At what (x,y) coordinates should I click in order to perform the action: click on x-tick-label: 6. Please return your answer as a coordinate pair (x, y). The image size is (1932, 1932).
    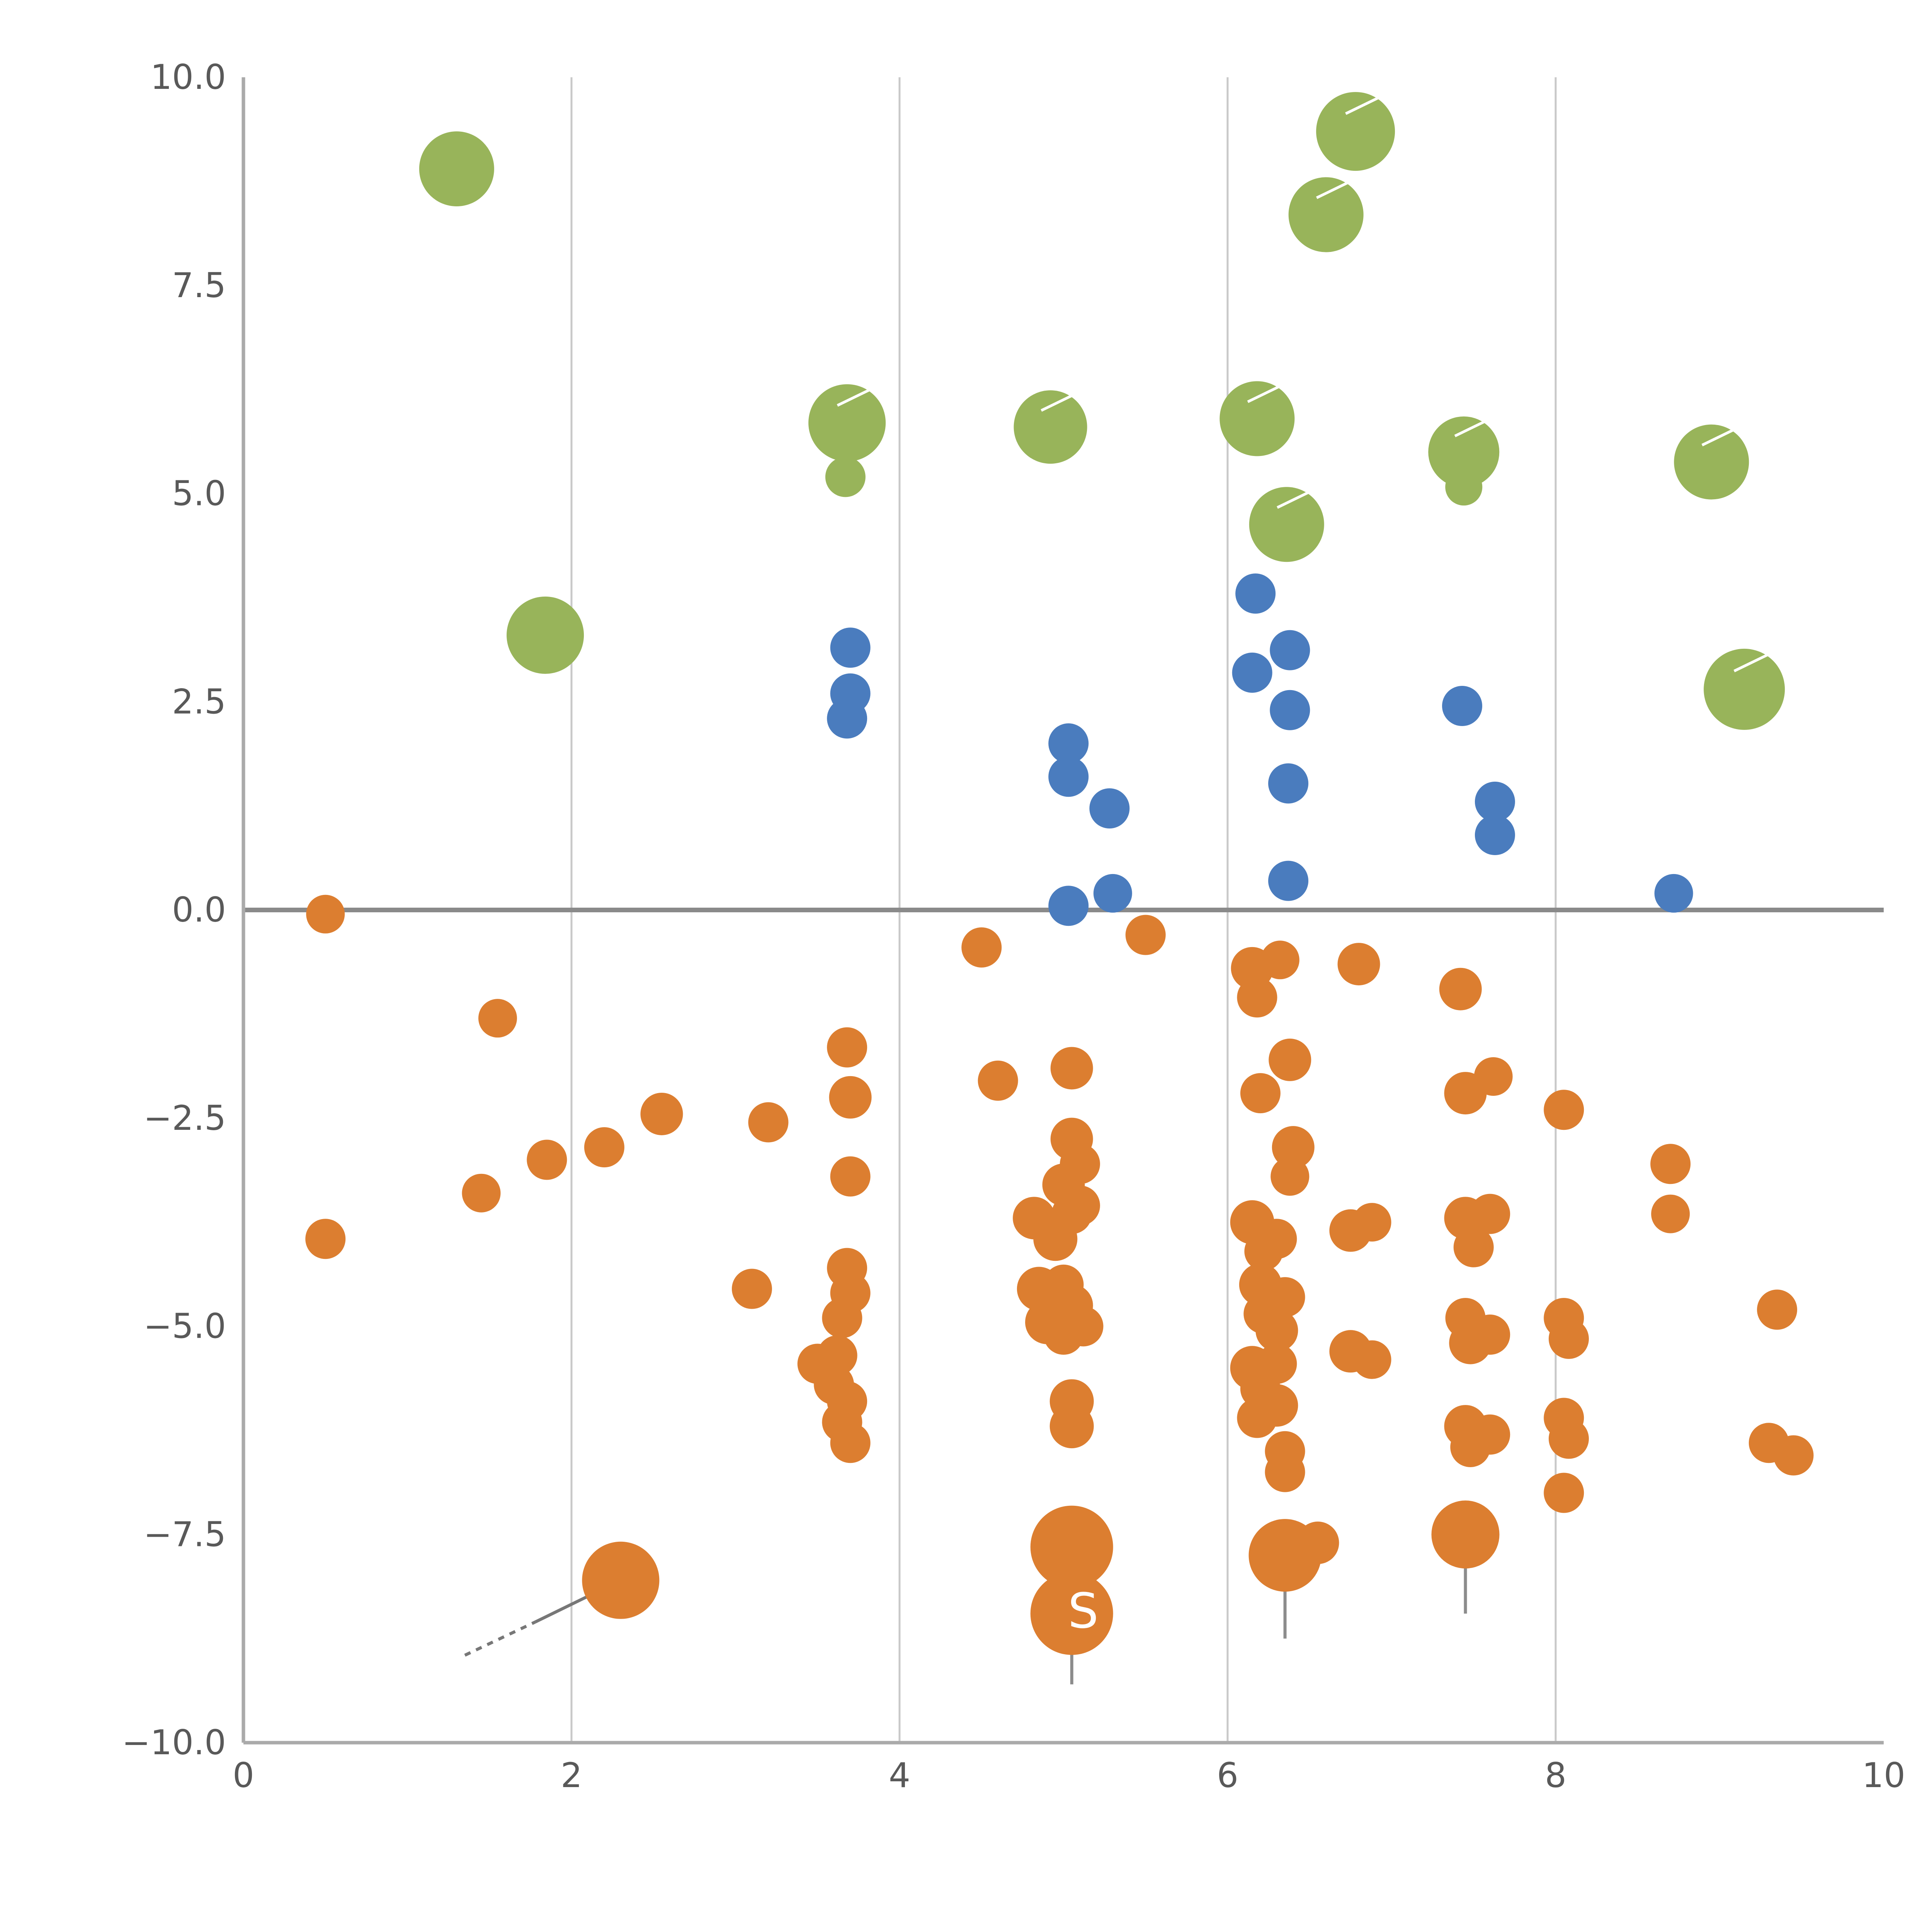
    Looking at the image, I should click on (1227, 1775).